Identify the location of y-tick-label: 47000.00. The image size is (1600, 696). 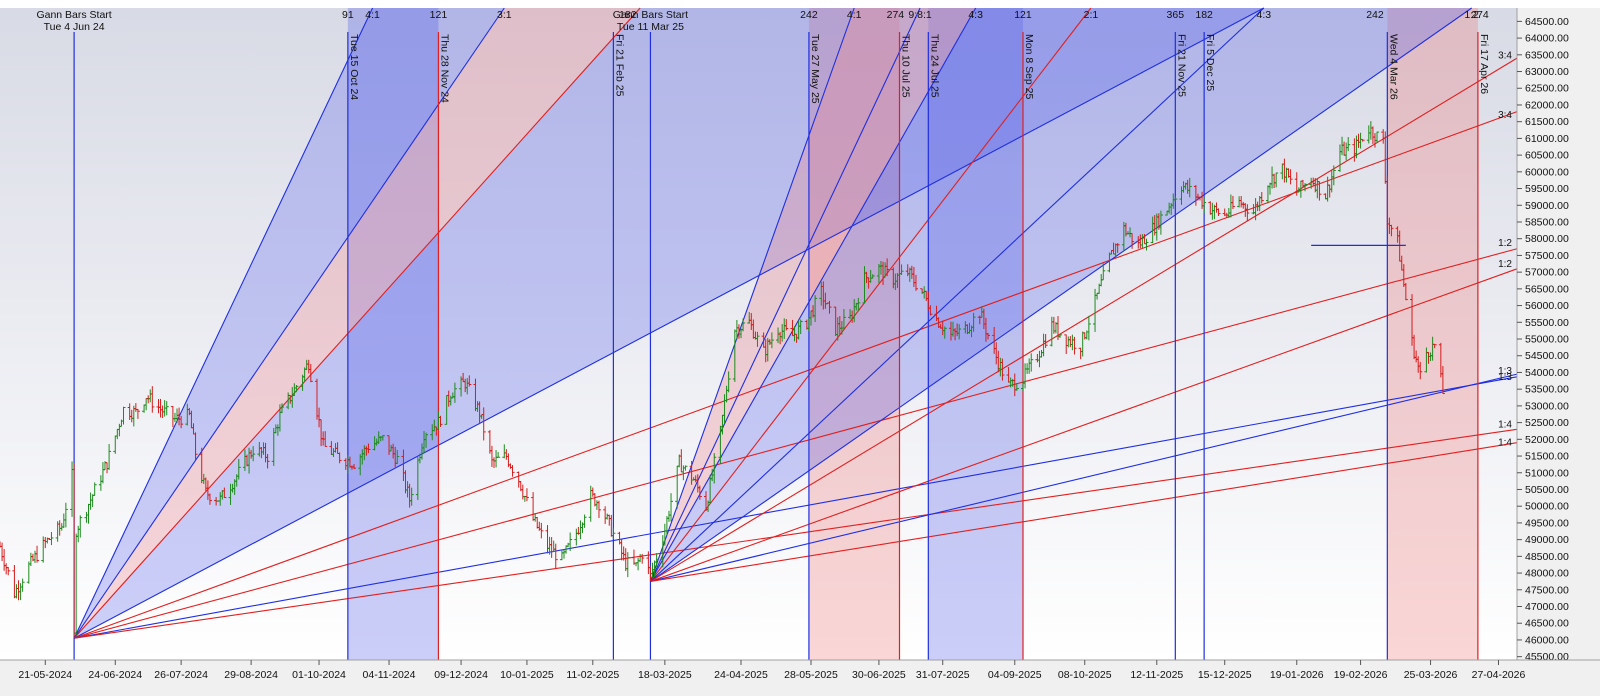
(1547, 607).